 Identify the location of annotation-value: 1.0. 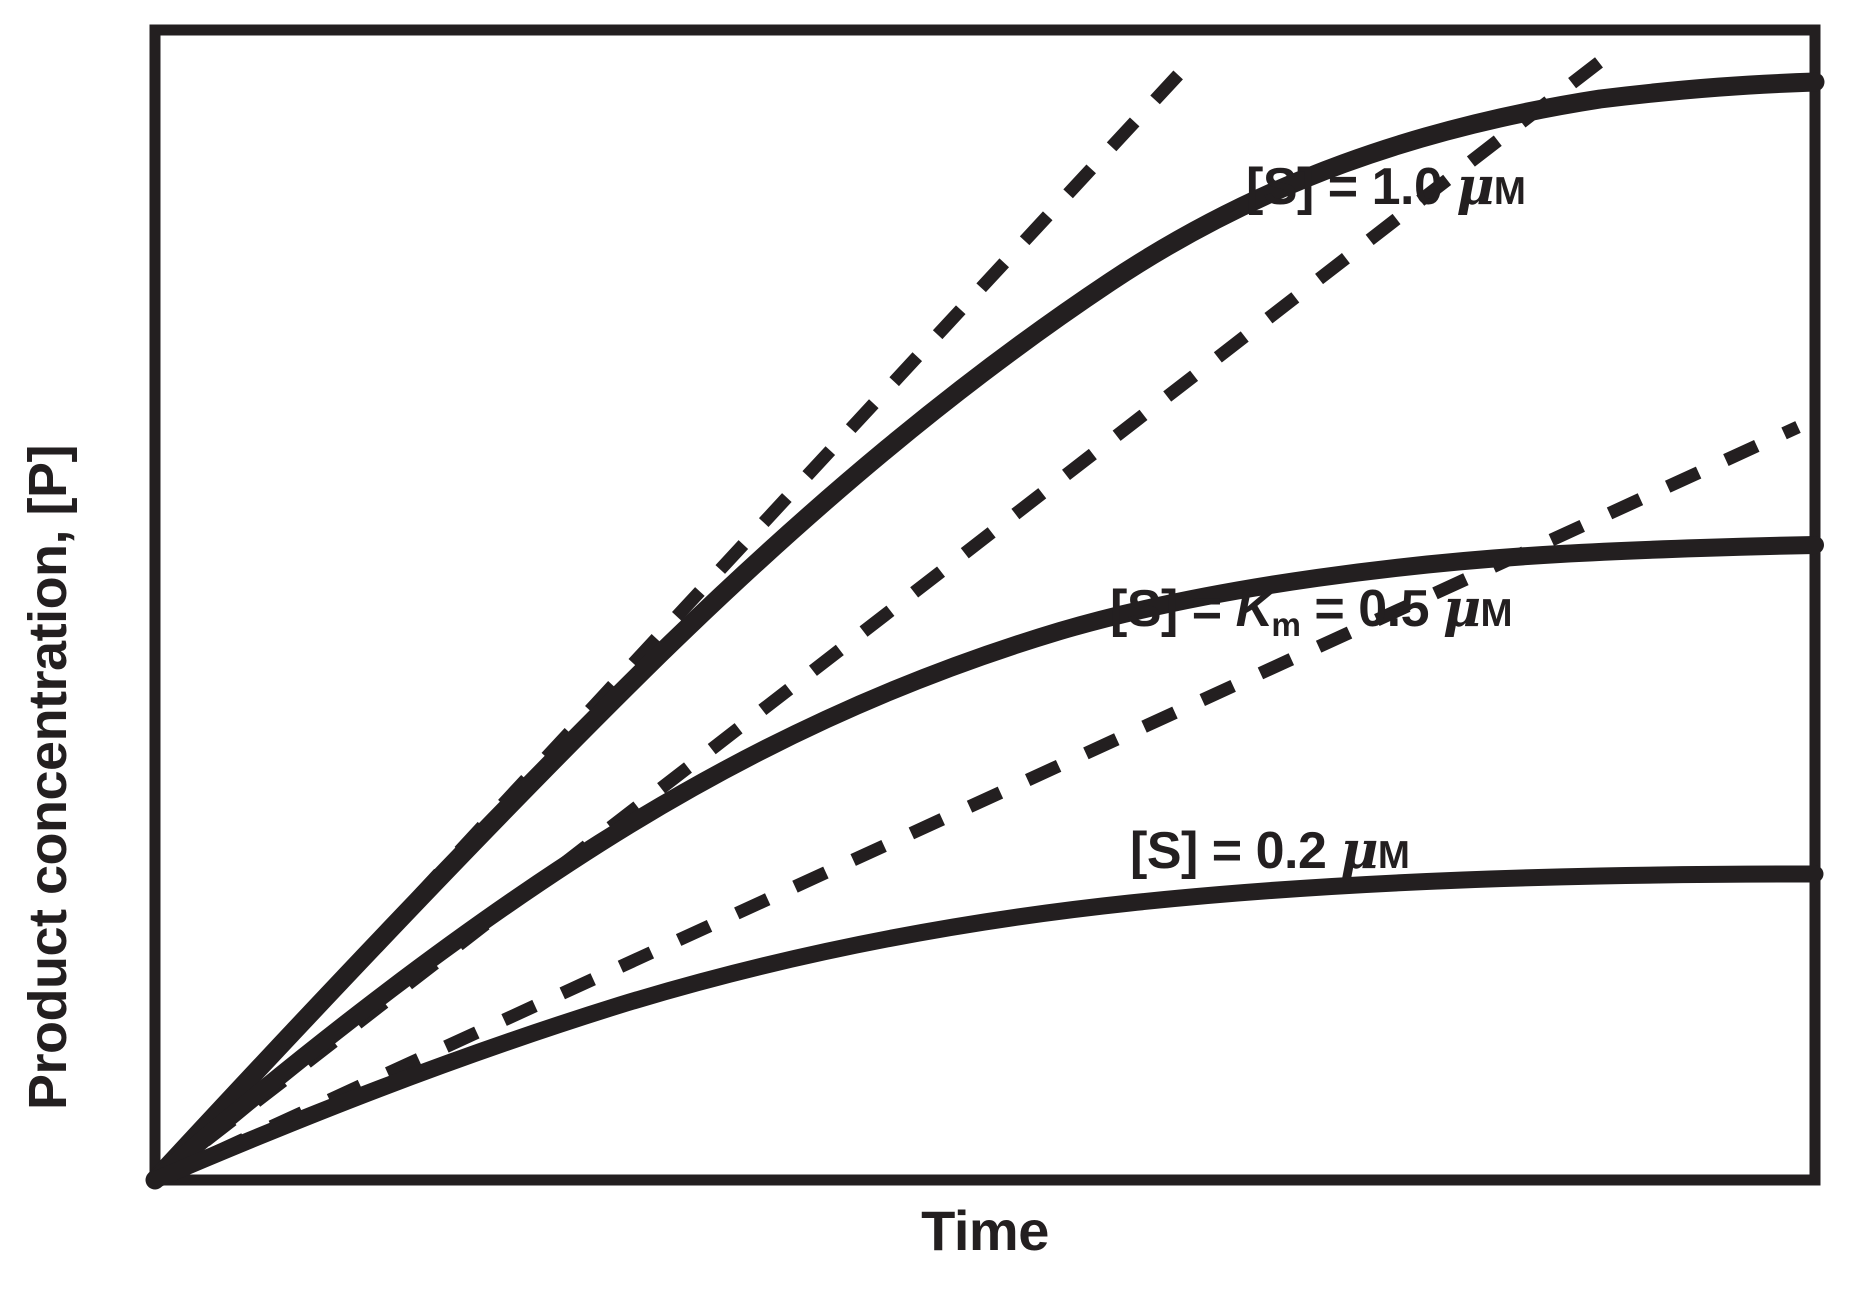
(1407, 187).